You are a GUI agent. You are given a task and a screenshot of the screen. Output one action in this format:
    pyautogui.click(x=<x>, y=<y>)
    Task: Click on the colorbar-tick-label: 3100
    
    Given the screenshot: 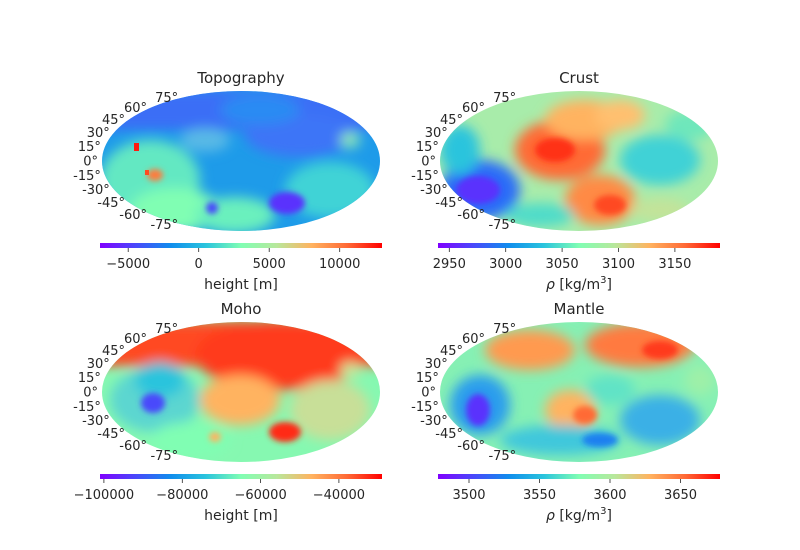 What is the action you would take?
    pyautogui.click(x=618, y=264)
    